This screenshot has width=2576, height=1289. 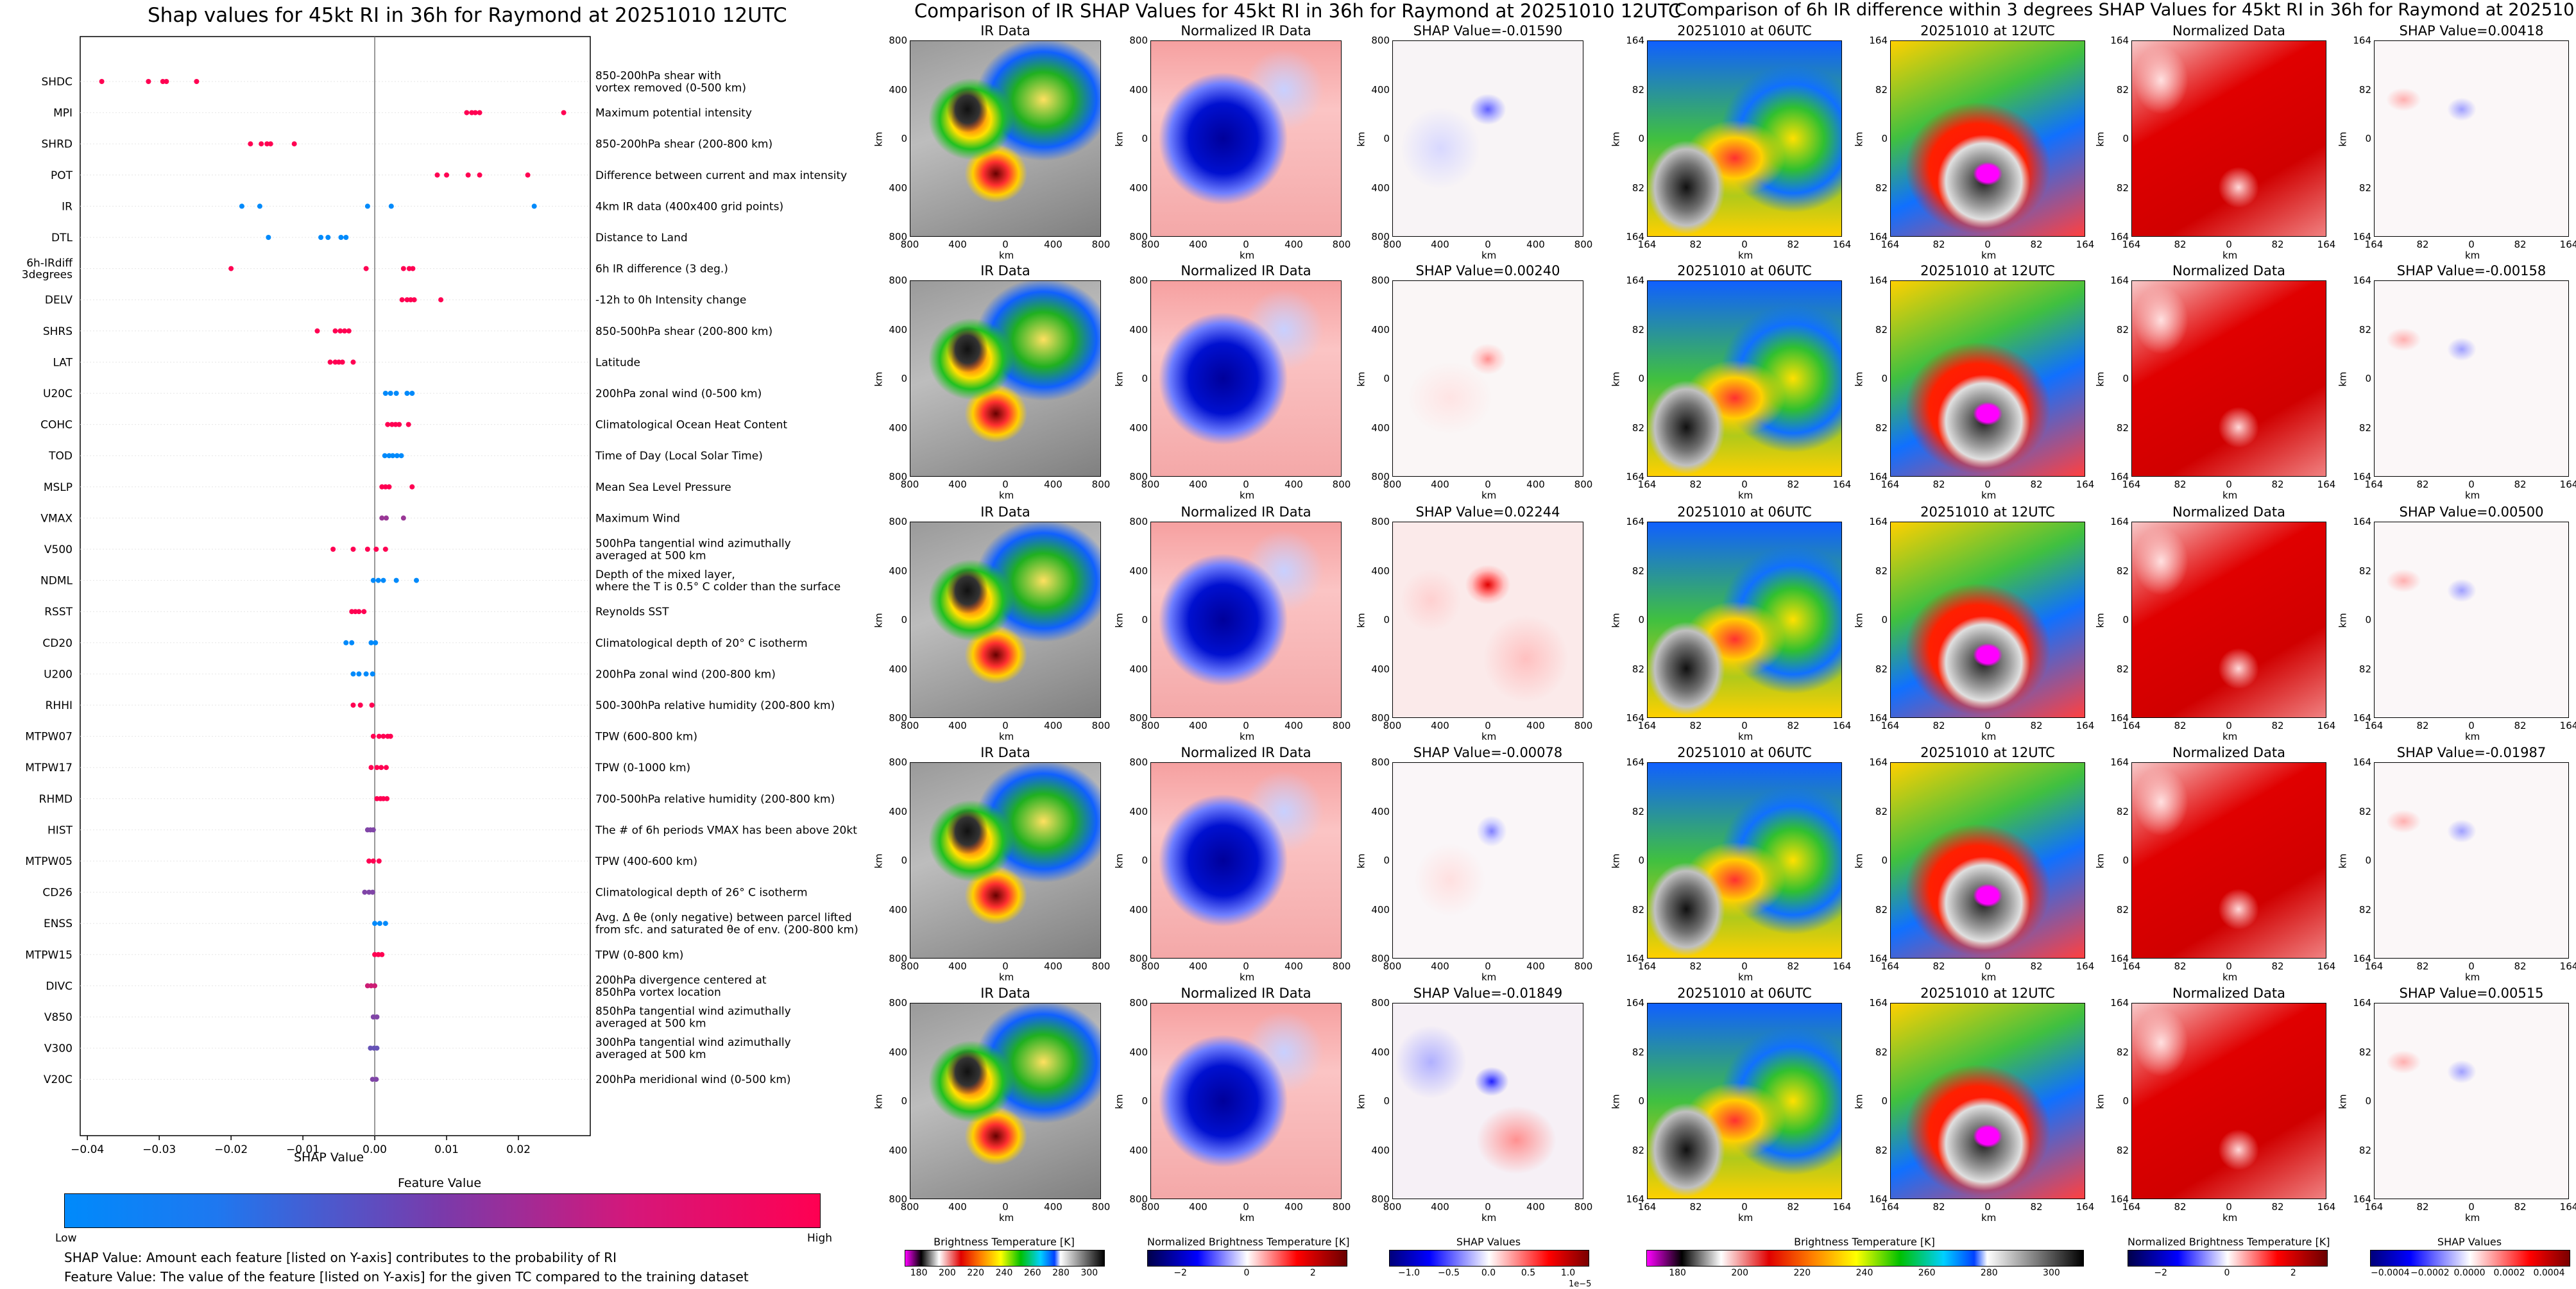 What do you see at coordinates (1488, 30) in the screenshot?
I see `panel-title: SHAP Value=-0.01590` at bounding box center [1488, 30].